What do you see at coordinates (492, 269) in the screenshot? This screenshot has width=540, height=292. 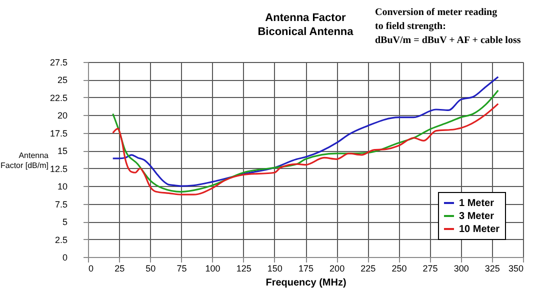 I see `x-tick-label: 325` at bounding box center [492, 269].